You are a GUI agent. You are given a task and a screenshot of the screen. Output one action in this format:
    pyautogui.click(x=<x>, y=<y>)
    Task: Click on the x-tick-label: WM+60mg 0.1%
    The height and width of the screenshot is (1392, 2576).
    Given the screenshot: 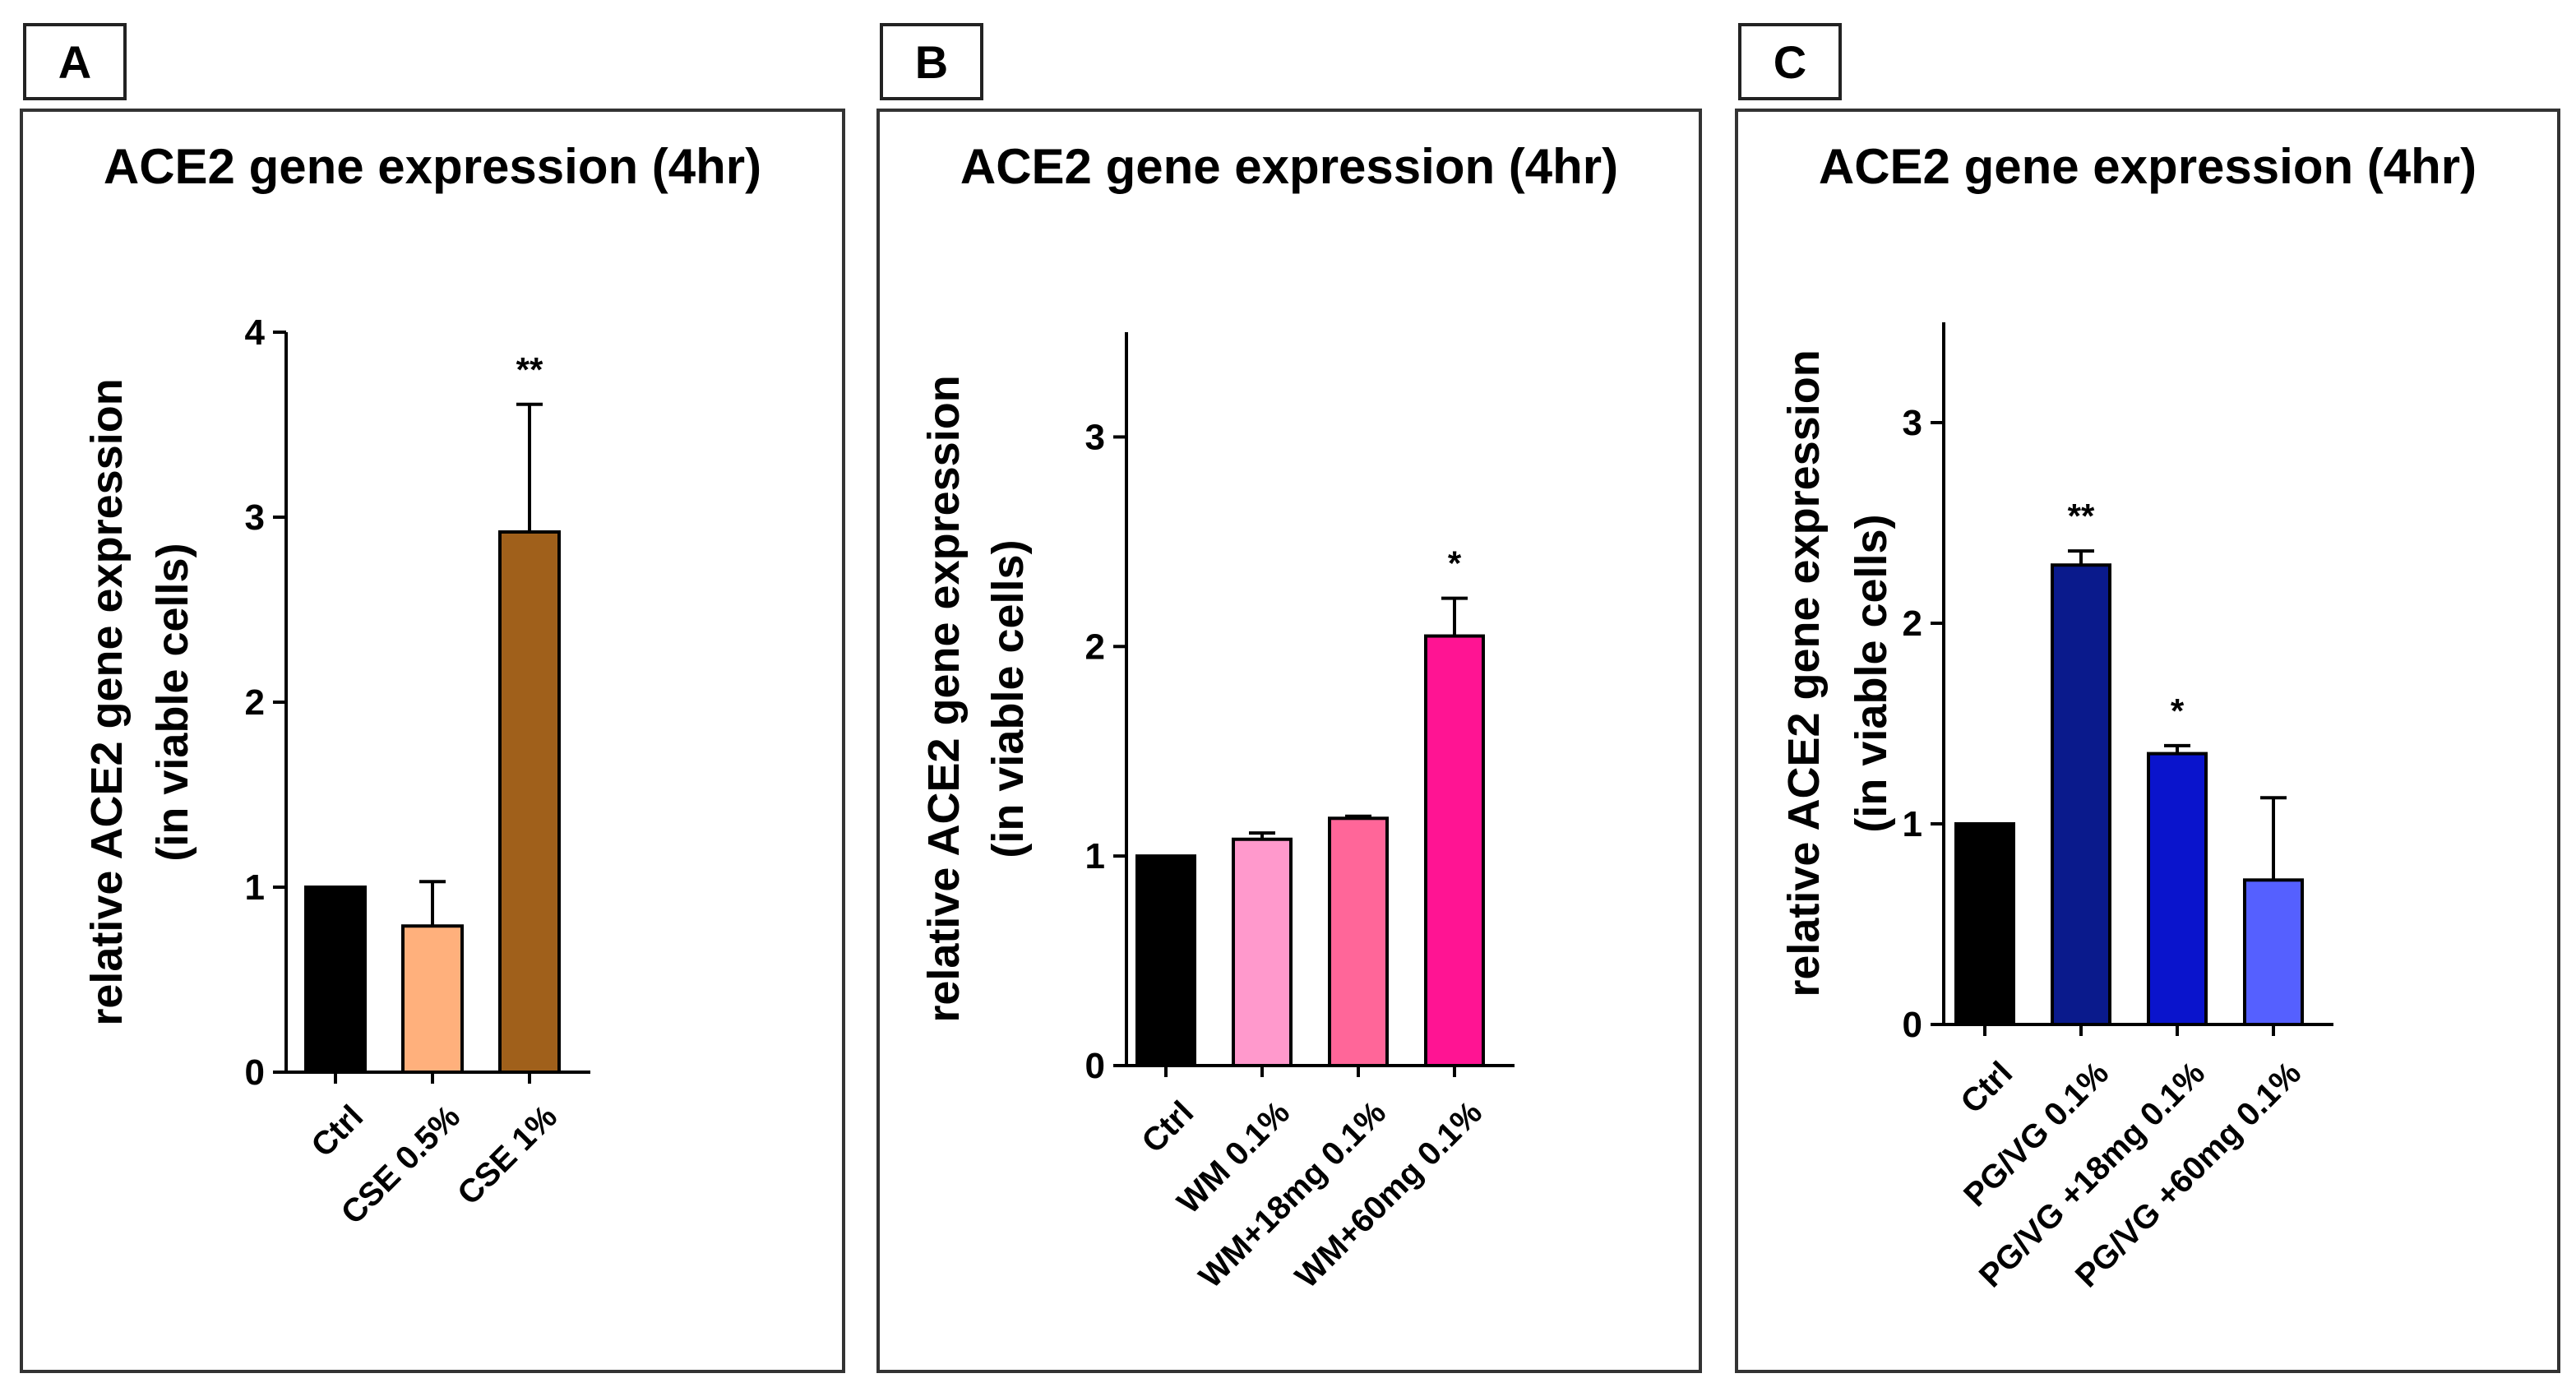 What is the action you would take?
    pyautogui.click(x=1388, y=1194)
    